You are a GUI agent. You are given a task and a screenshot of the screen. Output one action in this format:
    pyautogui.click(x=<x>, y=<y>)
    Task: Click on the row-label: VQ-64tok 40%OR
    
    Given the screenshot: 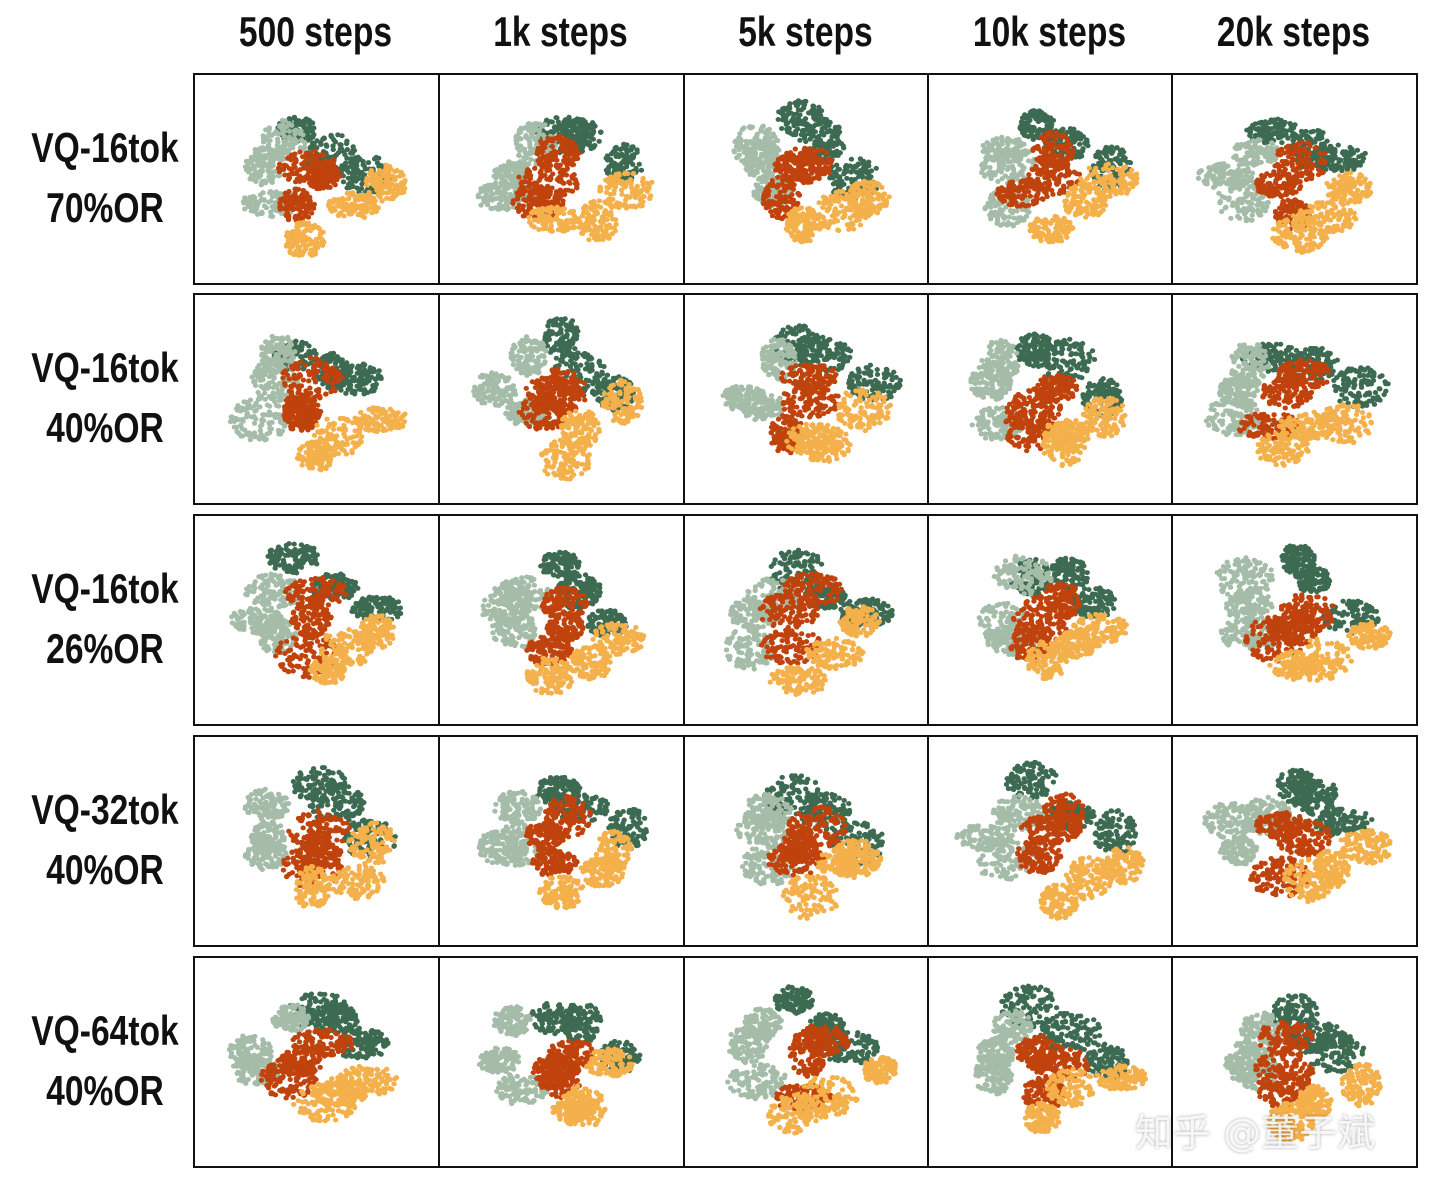 What is the action you would take?
    pyautogui.click(x=105, y=1061)
    